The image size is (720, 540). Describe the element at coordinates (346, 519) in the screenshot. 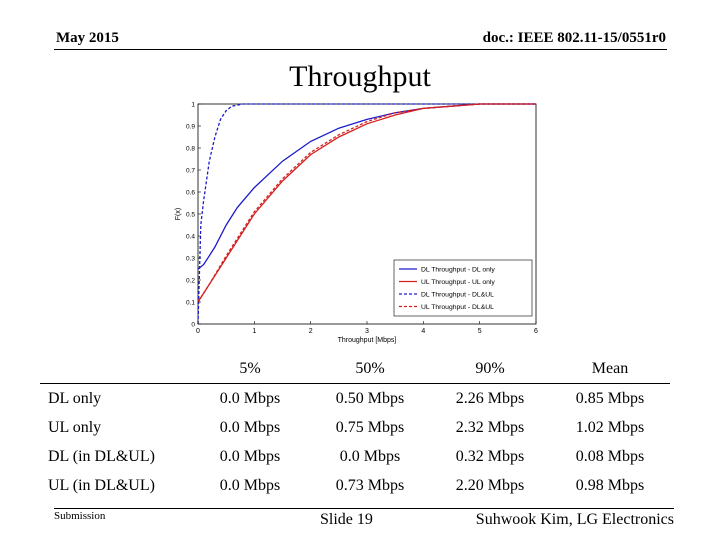

I see `footer-slide-number: Slide 19` at that location.